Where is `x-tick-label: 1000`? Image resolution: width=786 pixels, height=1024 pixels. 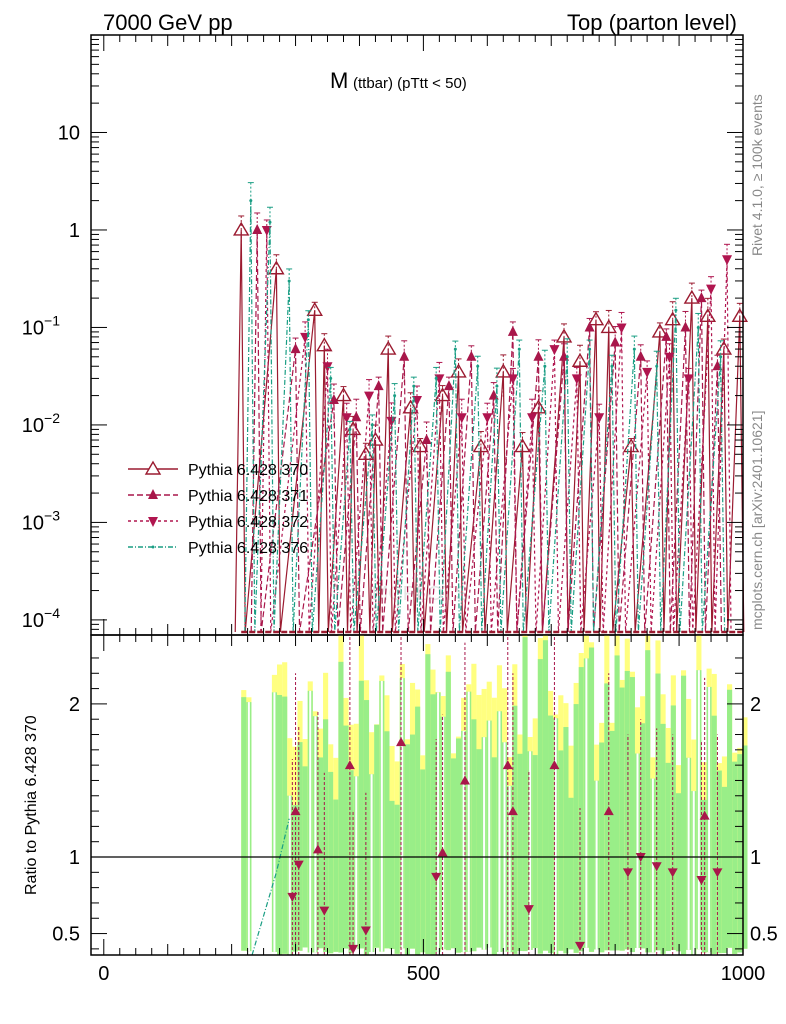 x-tick-label: 1000 is located at coordinates (743, 974).